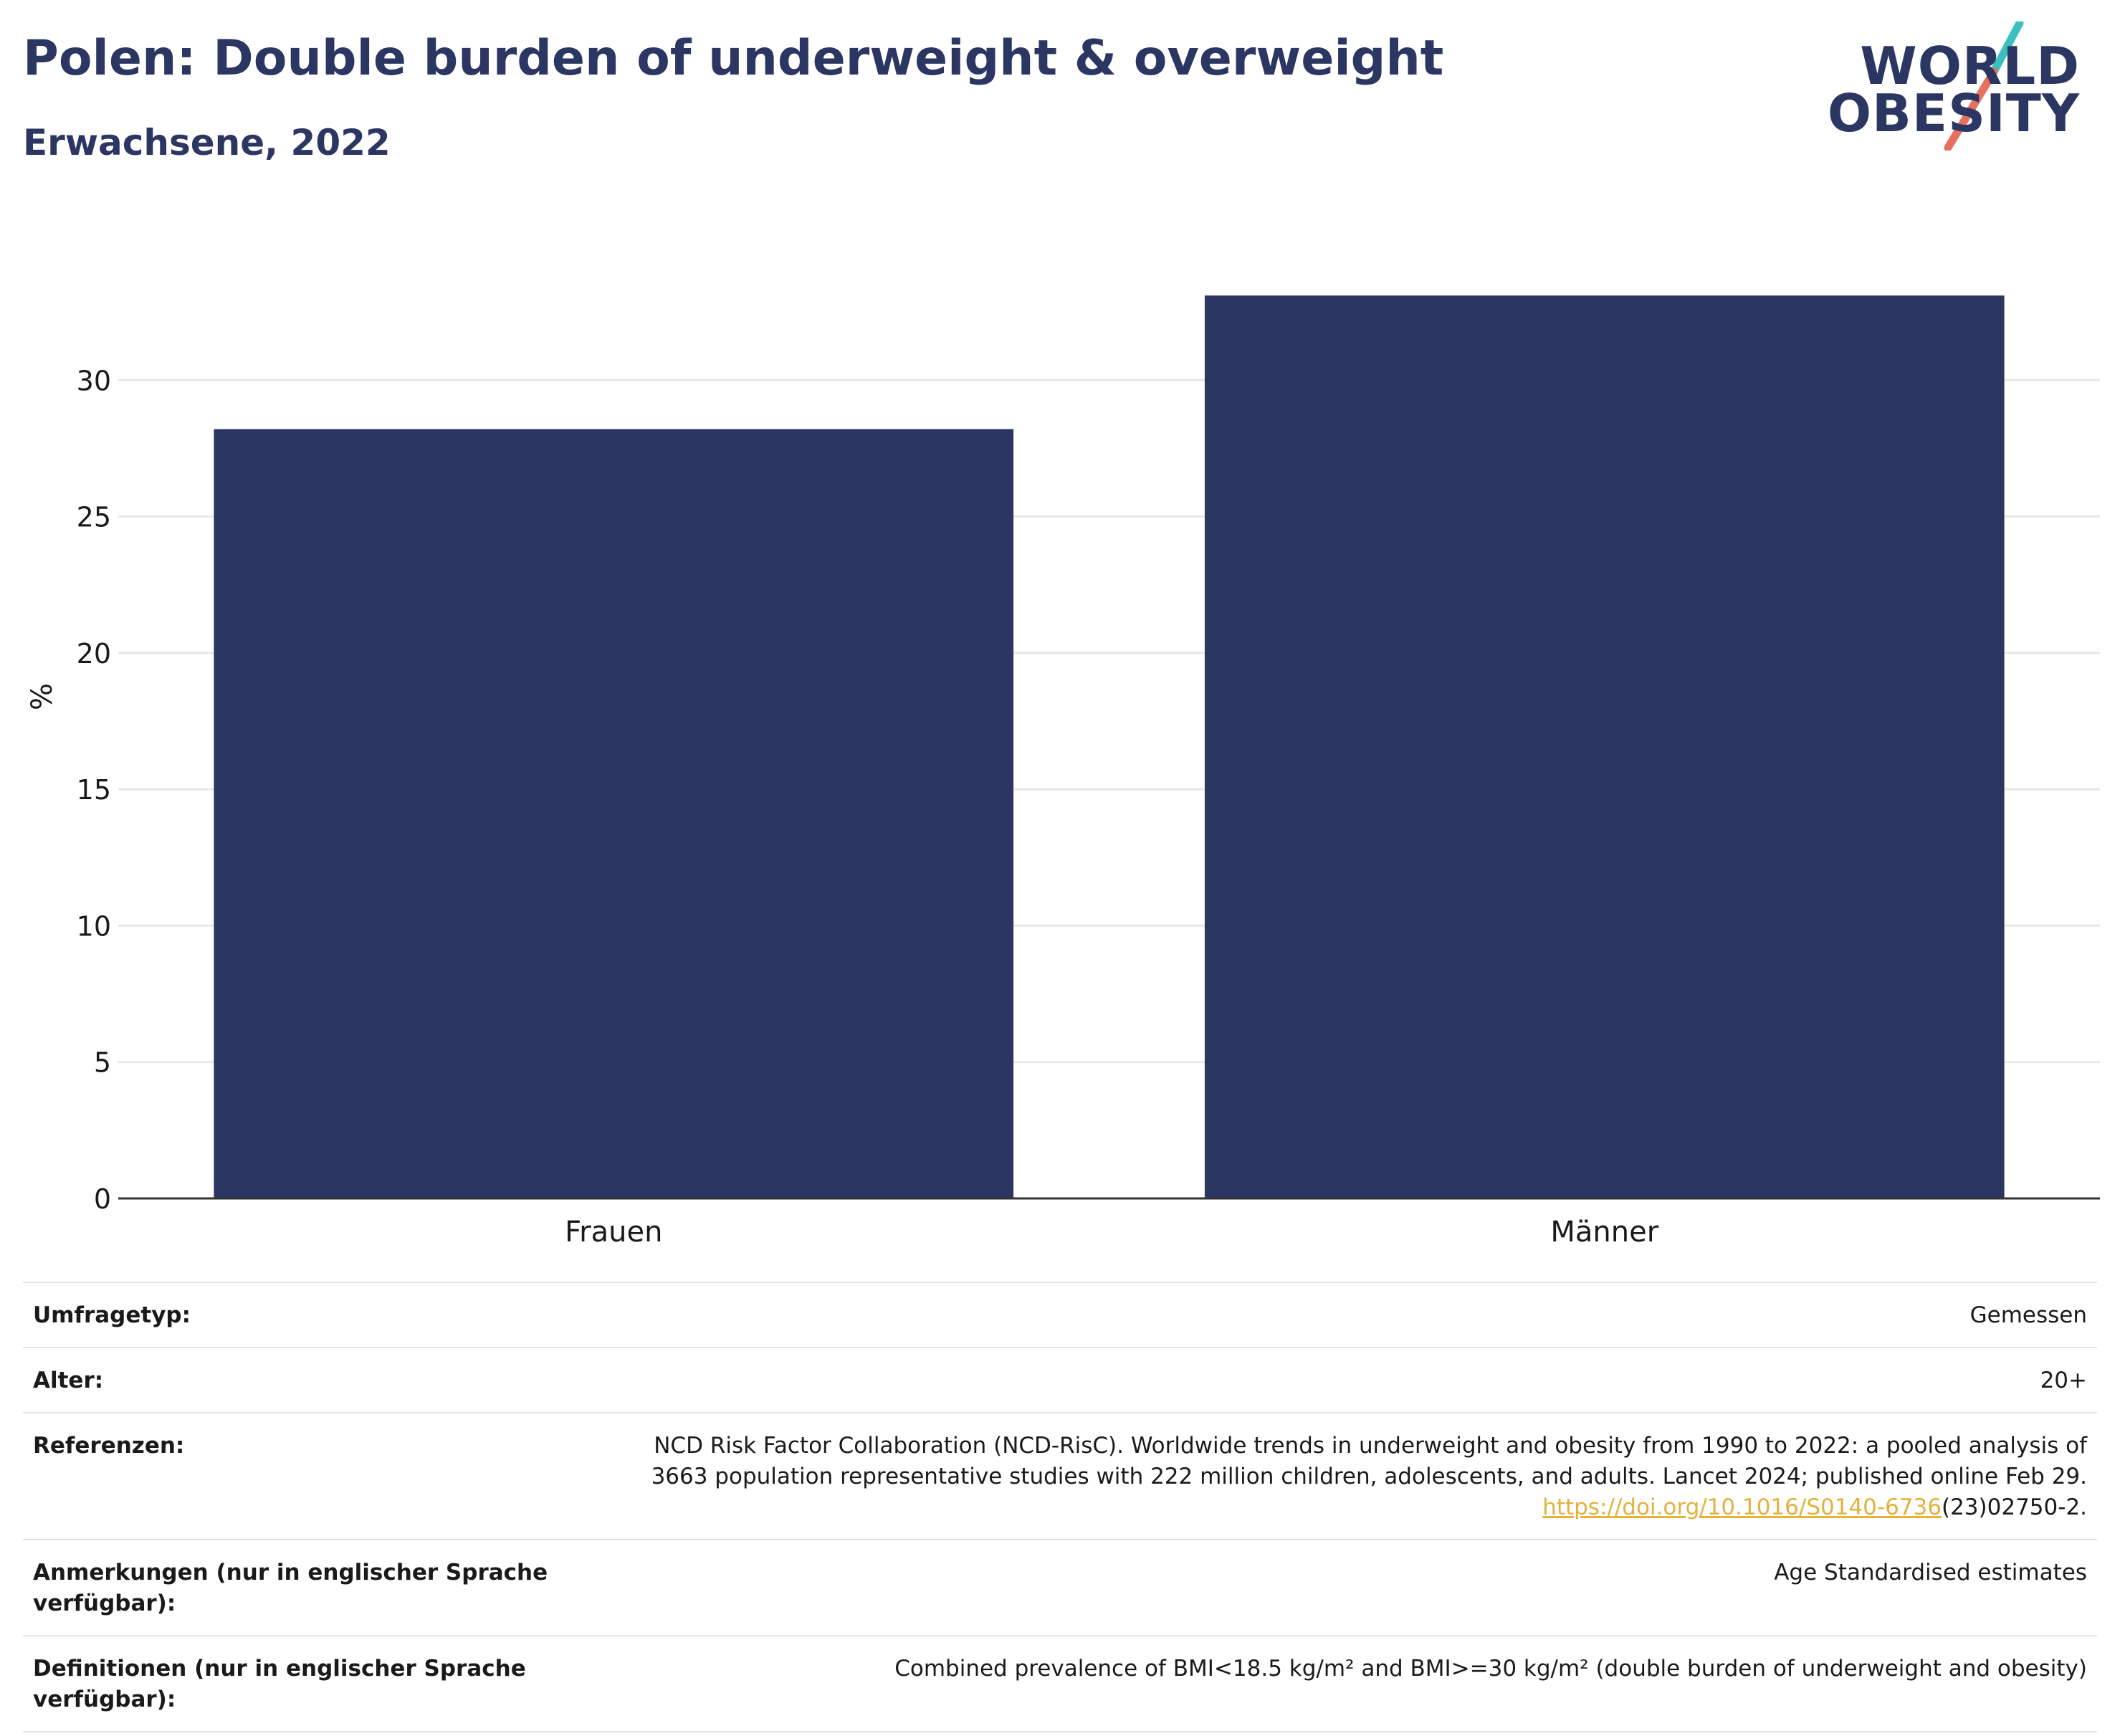 This screenshot has height=1736, width=2120. Describe the element at coordinates (1060, 1380) in the screenshot. I see `meta-row-age: Alter: 20+` at that location.